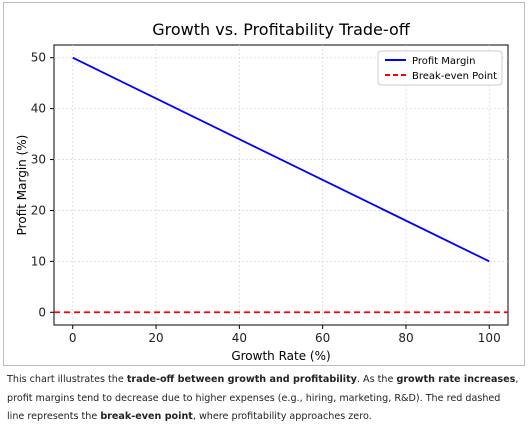 The image size is (529, 427). I want to click on x-tick-label: 0, so click(73, 338).